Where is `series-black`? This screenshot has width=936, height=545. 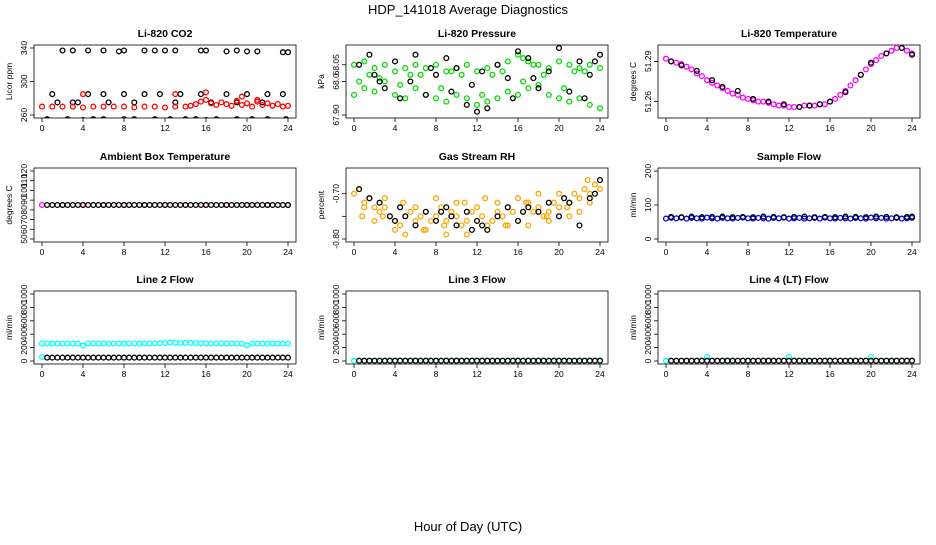 series-black is located at coordinates (480, 205).